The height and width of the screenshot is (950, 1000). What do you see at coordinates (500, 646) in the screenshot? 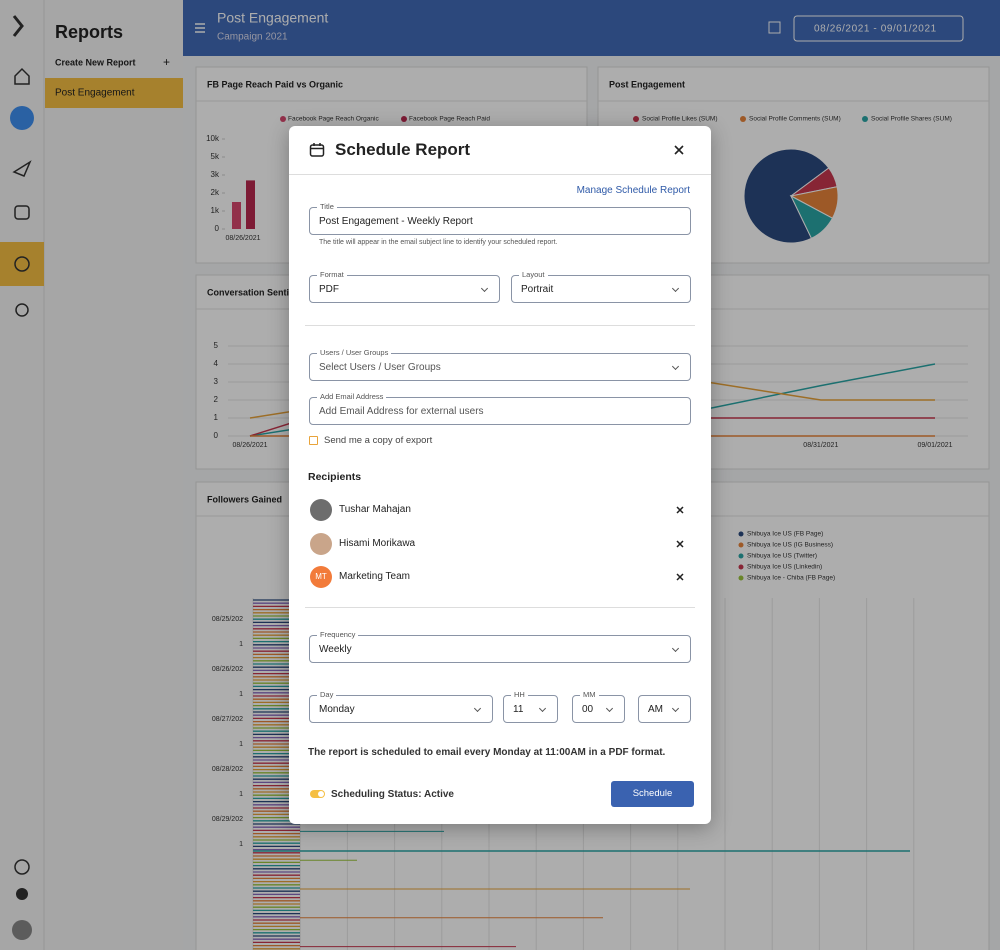
I see `frequency-select: Frequency Weekly` at bounding box center [500, 646].